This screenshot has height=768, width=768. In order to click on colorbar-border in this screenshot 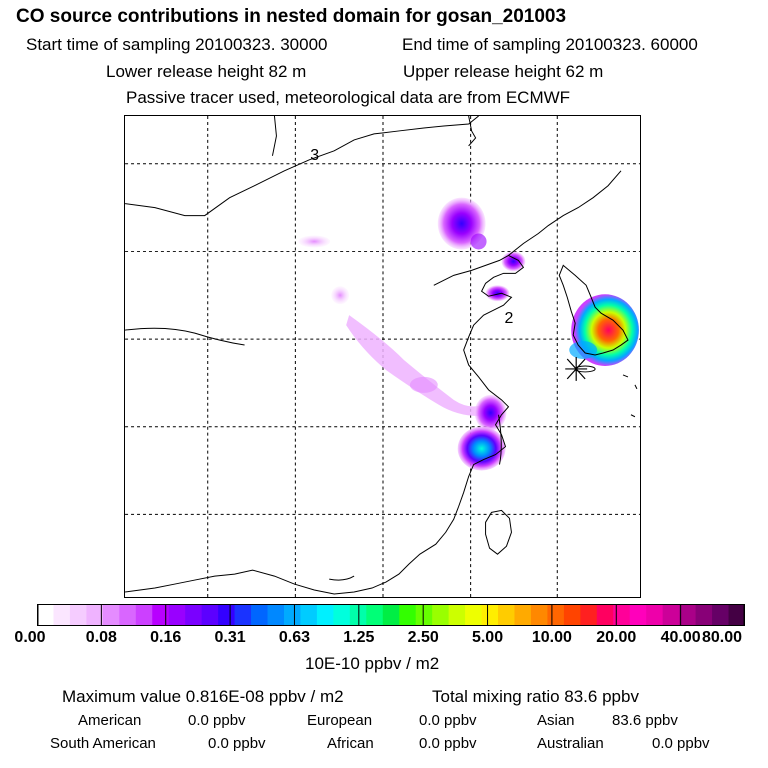, I will do `click(391, 615)`.